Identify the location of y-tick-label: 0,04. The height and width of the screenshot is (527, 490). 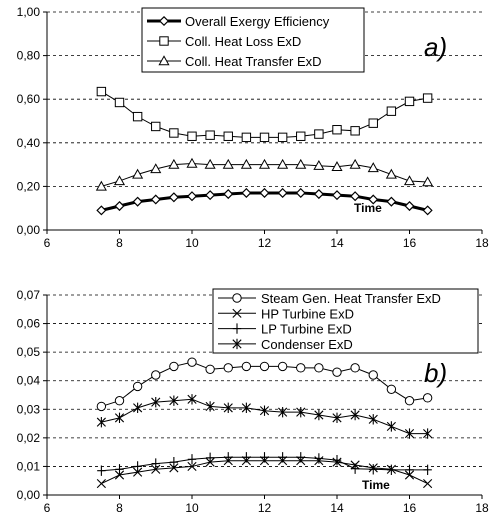
(29, 381).